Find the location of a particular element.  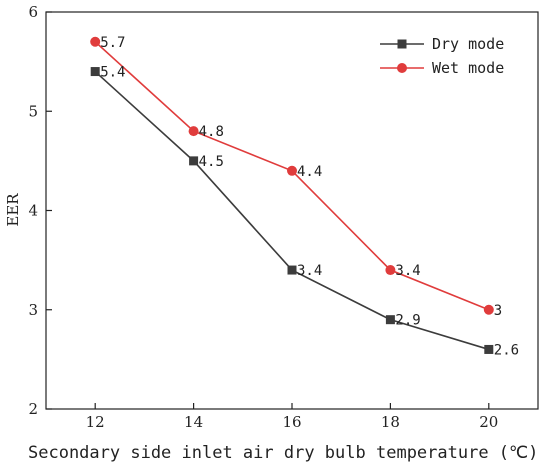

x-tick-label: 12 is located at coordinates (95, 422).